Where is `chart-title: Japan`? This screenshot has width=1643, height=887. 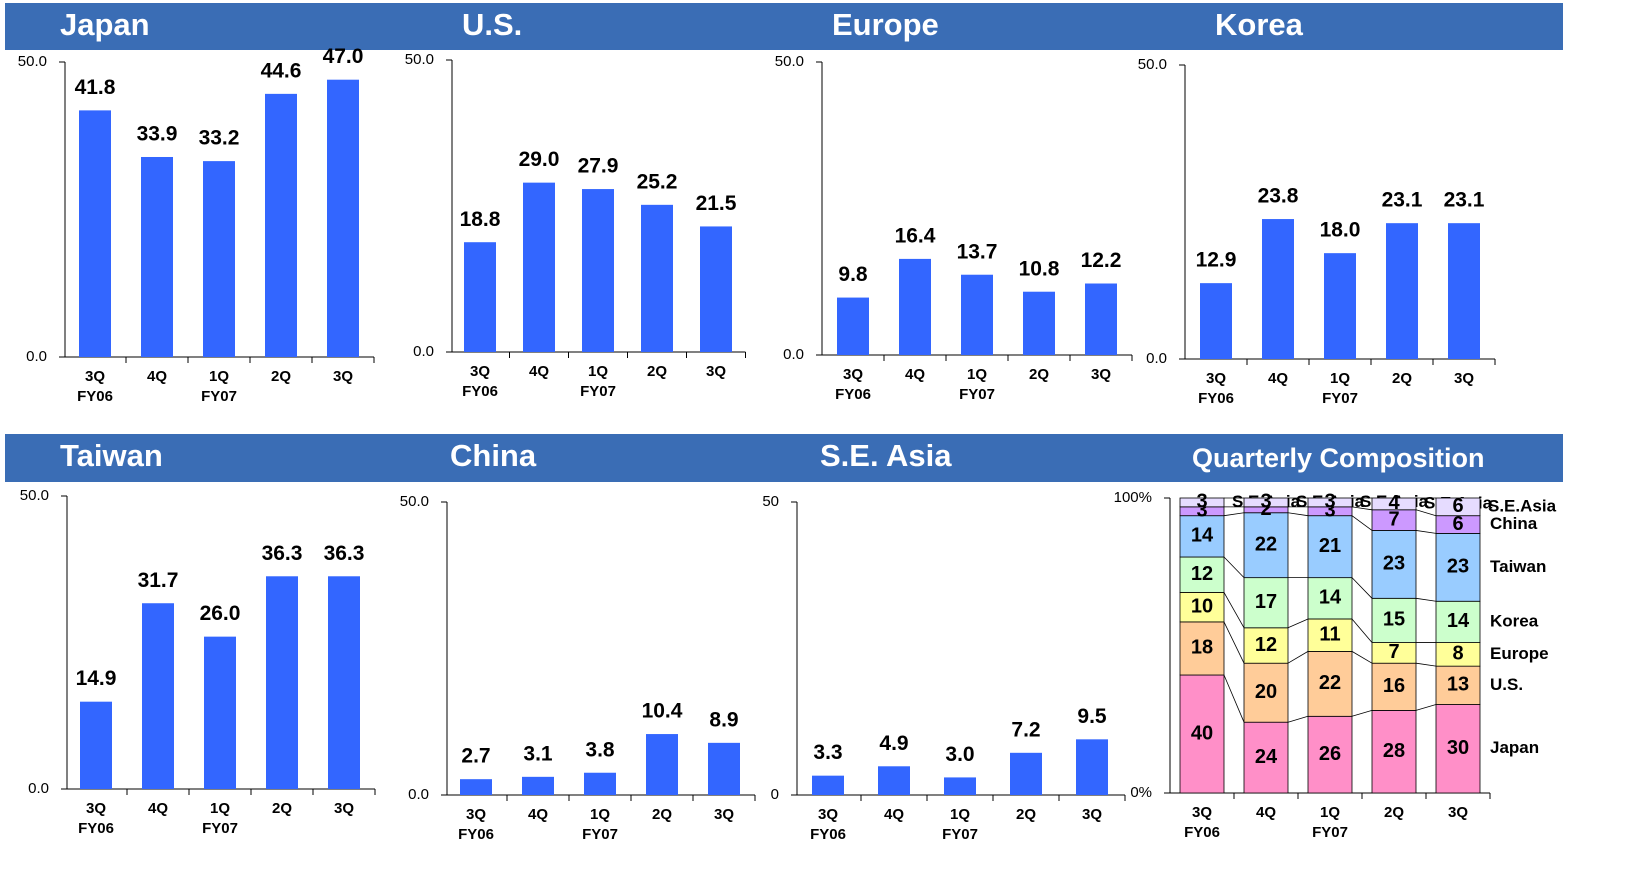
chart-title: Japan is located at coordinates (105, 24).